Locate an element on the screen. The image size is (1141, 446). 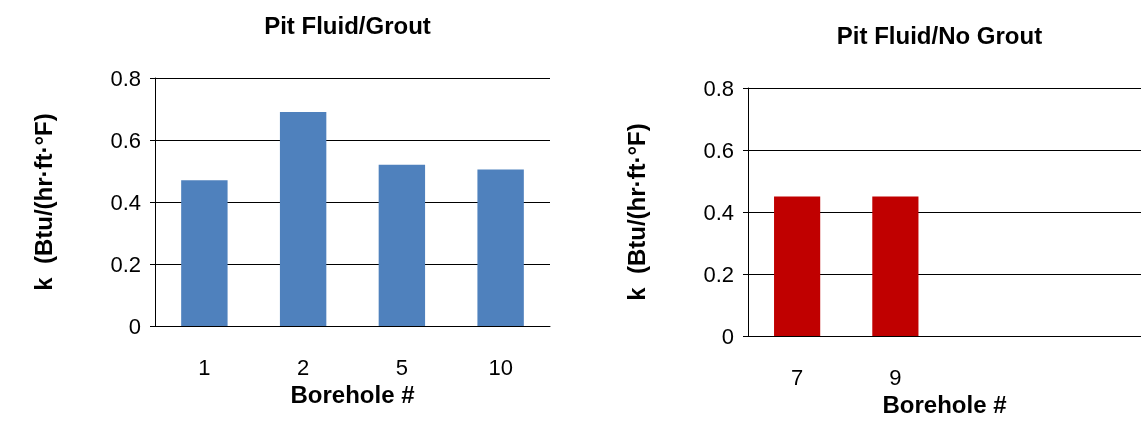
x-tick-label: 10 is located at coordinates (500, 367).